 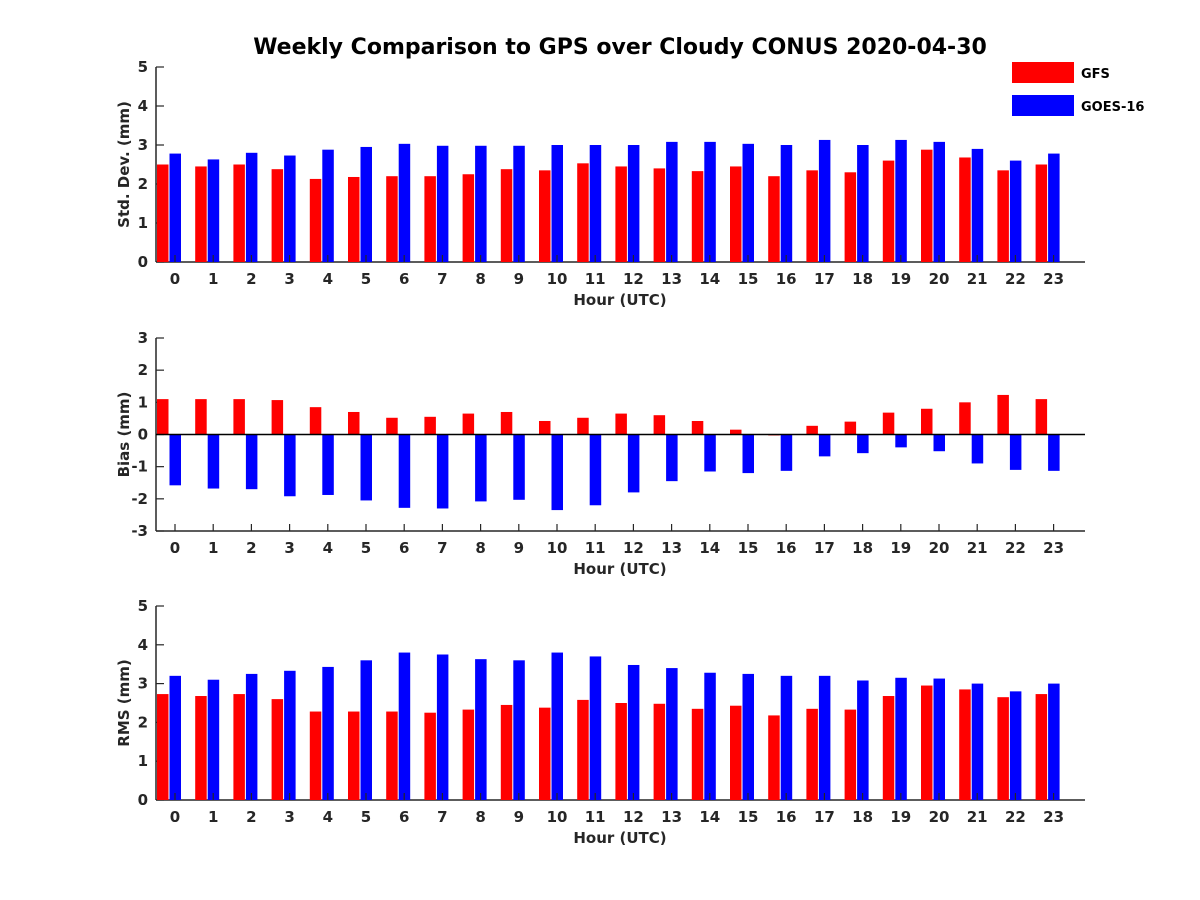 I want to click on x-tick-label: 10, so click(x=557, y=548).